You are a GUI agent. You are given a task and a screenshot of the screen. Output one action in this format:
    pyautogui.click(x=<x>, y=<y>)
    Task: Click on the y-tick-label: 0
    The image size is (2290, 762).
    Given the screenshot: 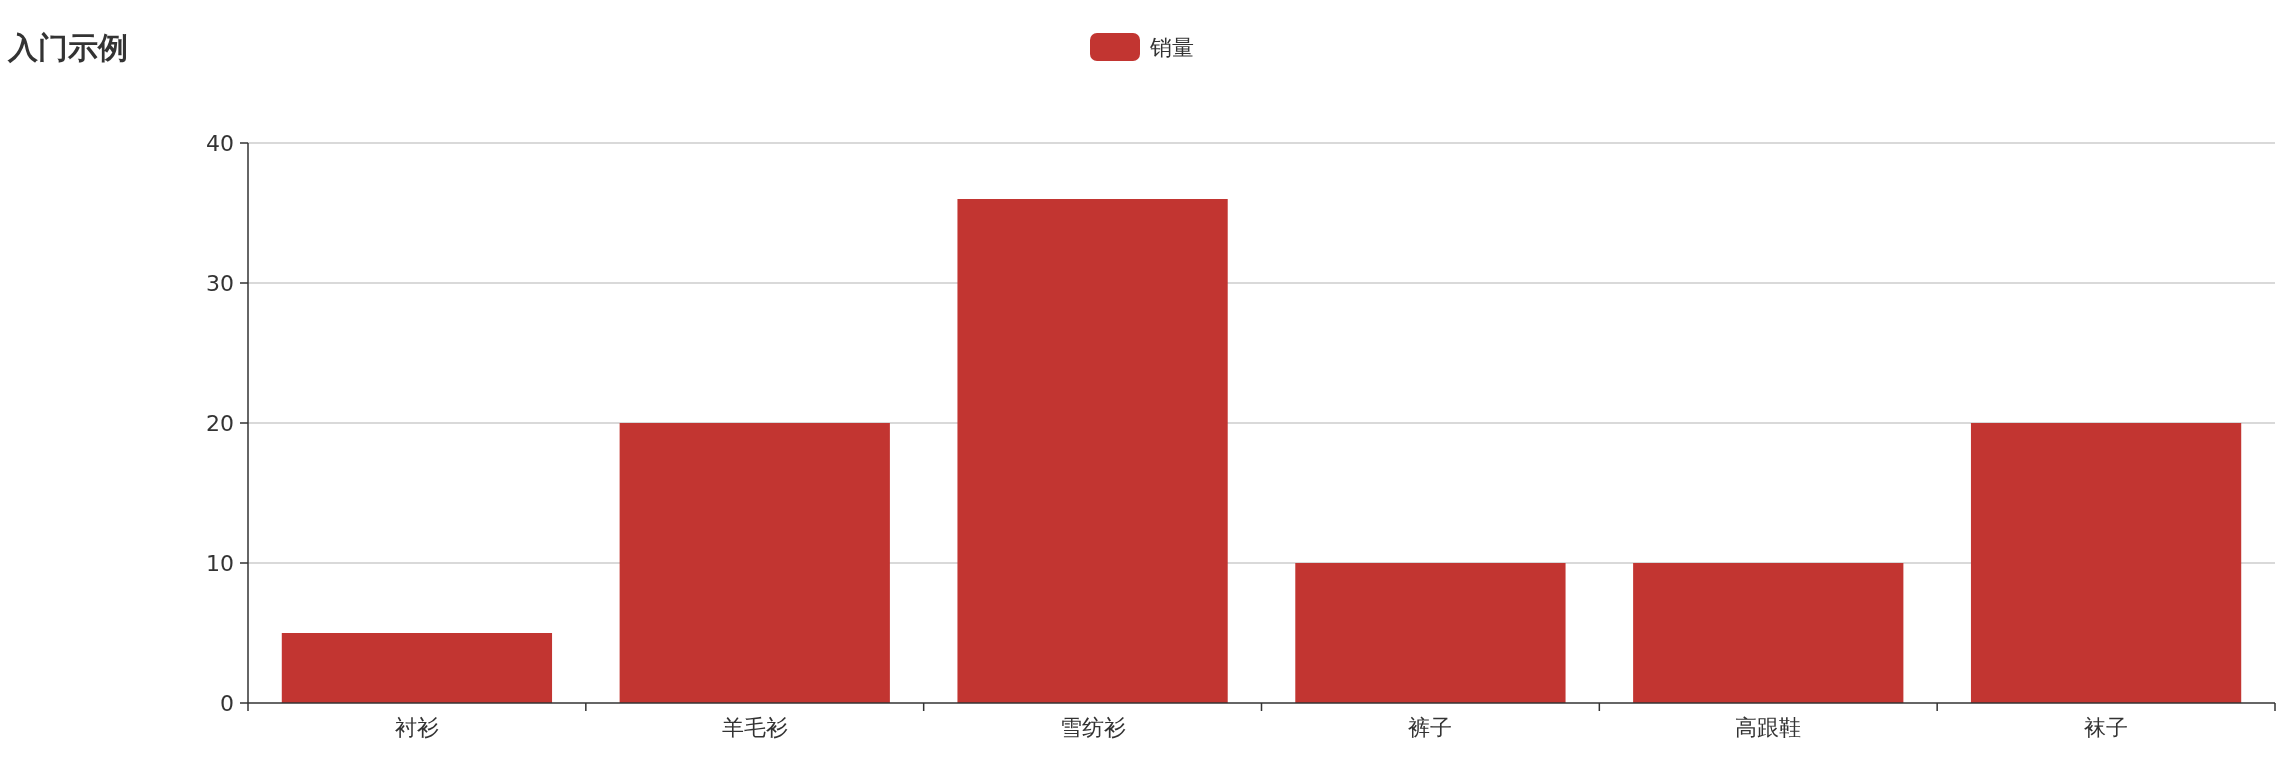 What is the action you would take?
    pyautogui.click(x=227, y=703)
    